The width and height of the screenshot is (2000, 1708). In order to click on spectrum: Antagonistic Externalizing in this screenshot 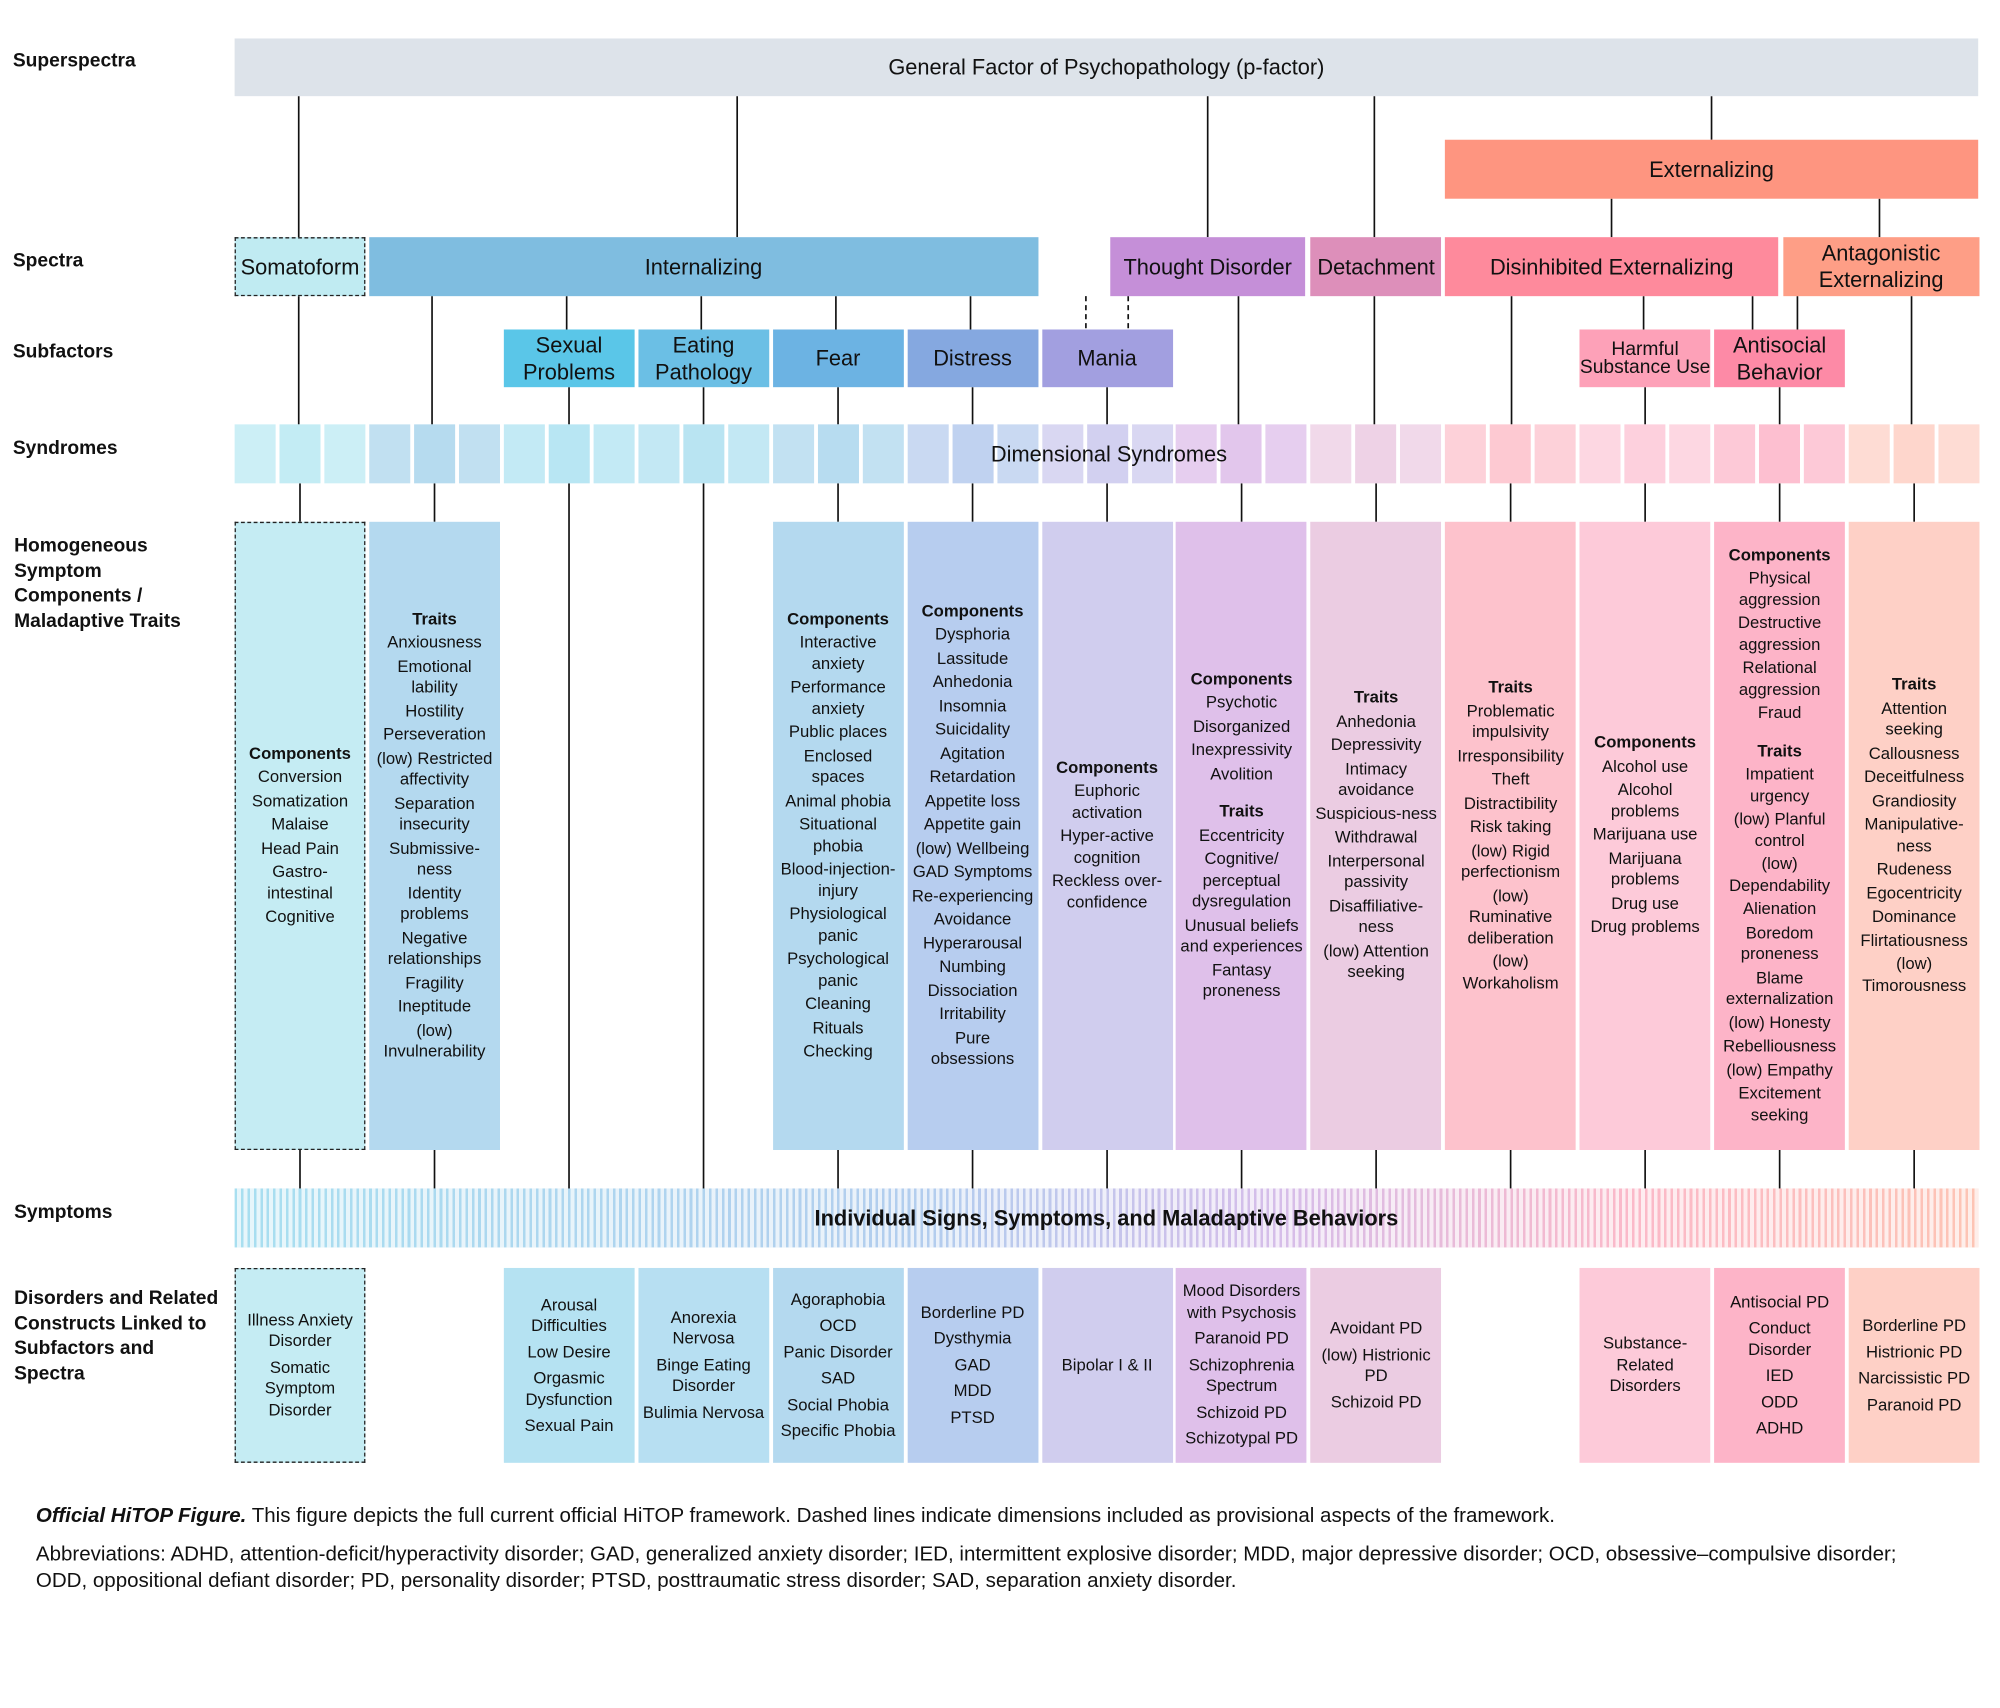, I will do `click(1881, 267)`.